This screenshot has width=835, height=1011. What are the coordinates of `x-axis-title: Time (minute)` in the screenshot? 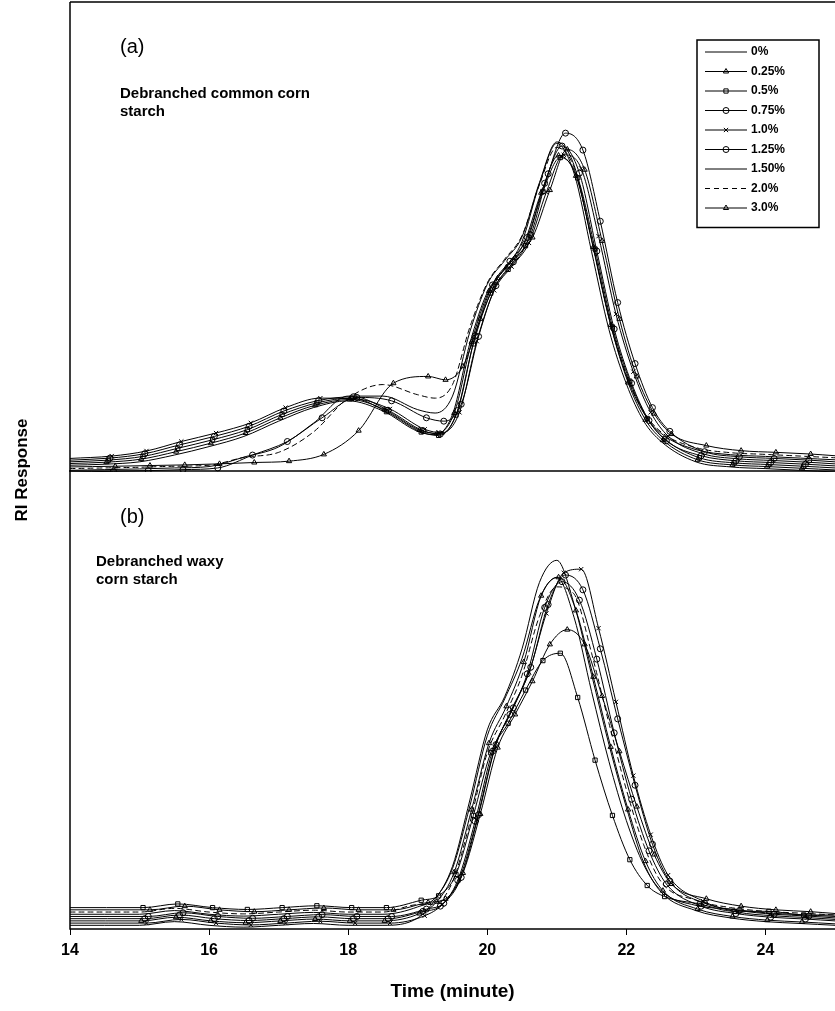 It's located at (452, 990).